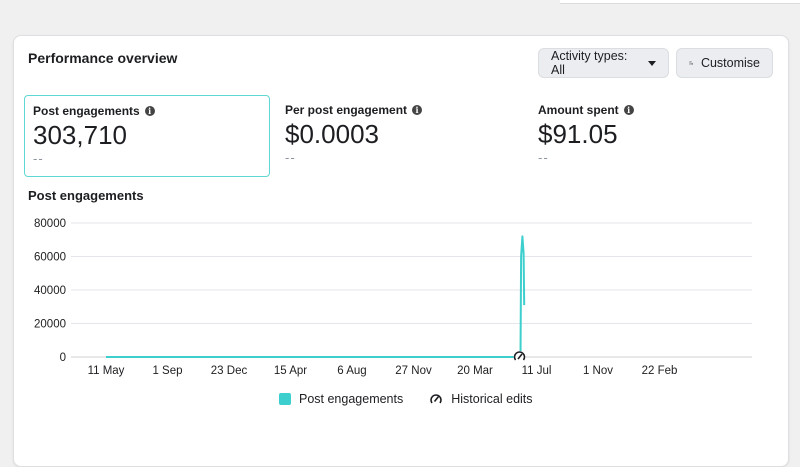 The width and height of the screenshot is (800, 467). I want to click on legend-item-post-engagements: Post engagements, so click(341, 399).